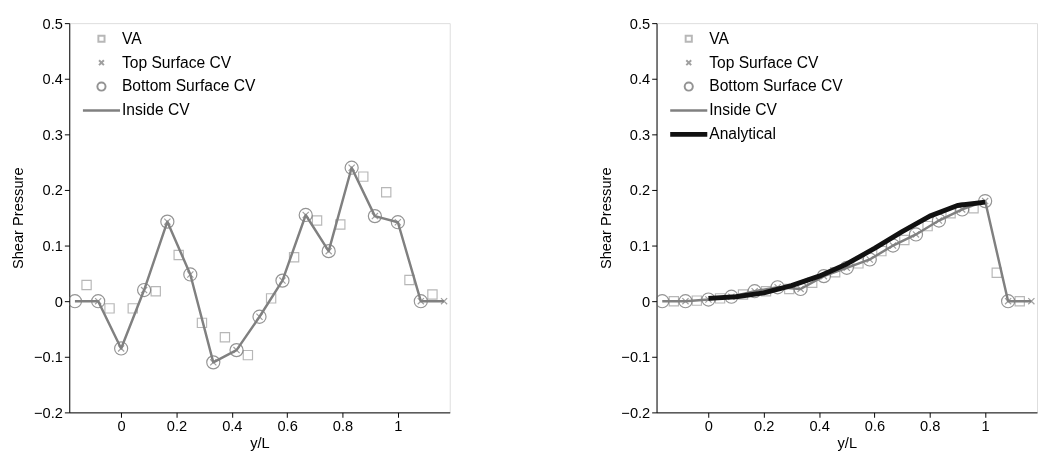 The height and width of the screenshot is (462, 1038). I want to click on legend-label: Analytical, so click(742, 134).